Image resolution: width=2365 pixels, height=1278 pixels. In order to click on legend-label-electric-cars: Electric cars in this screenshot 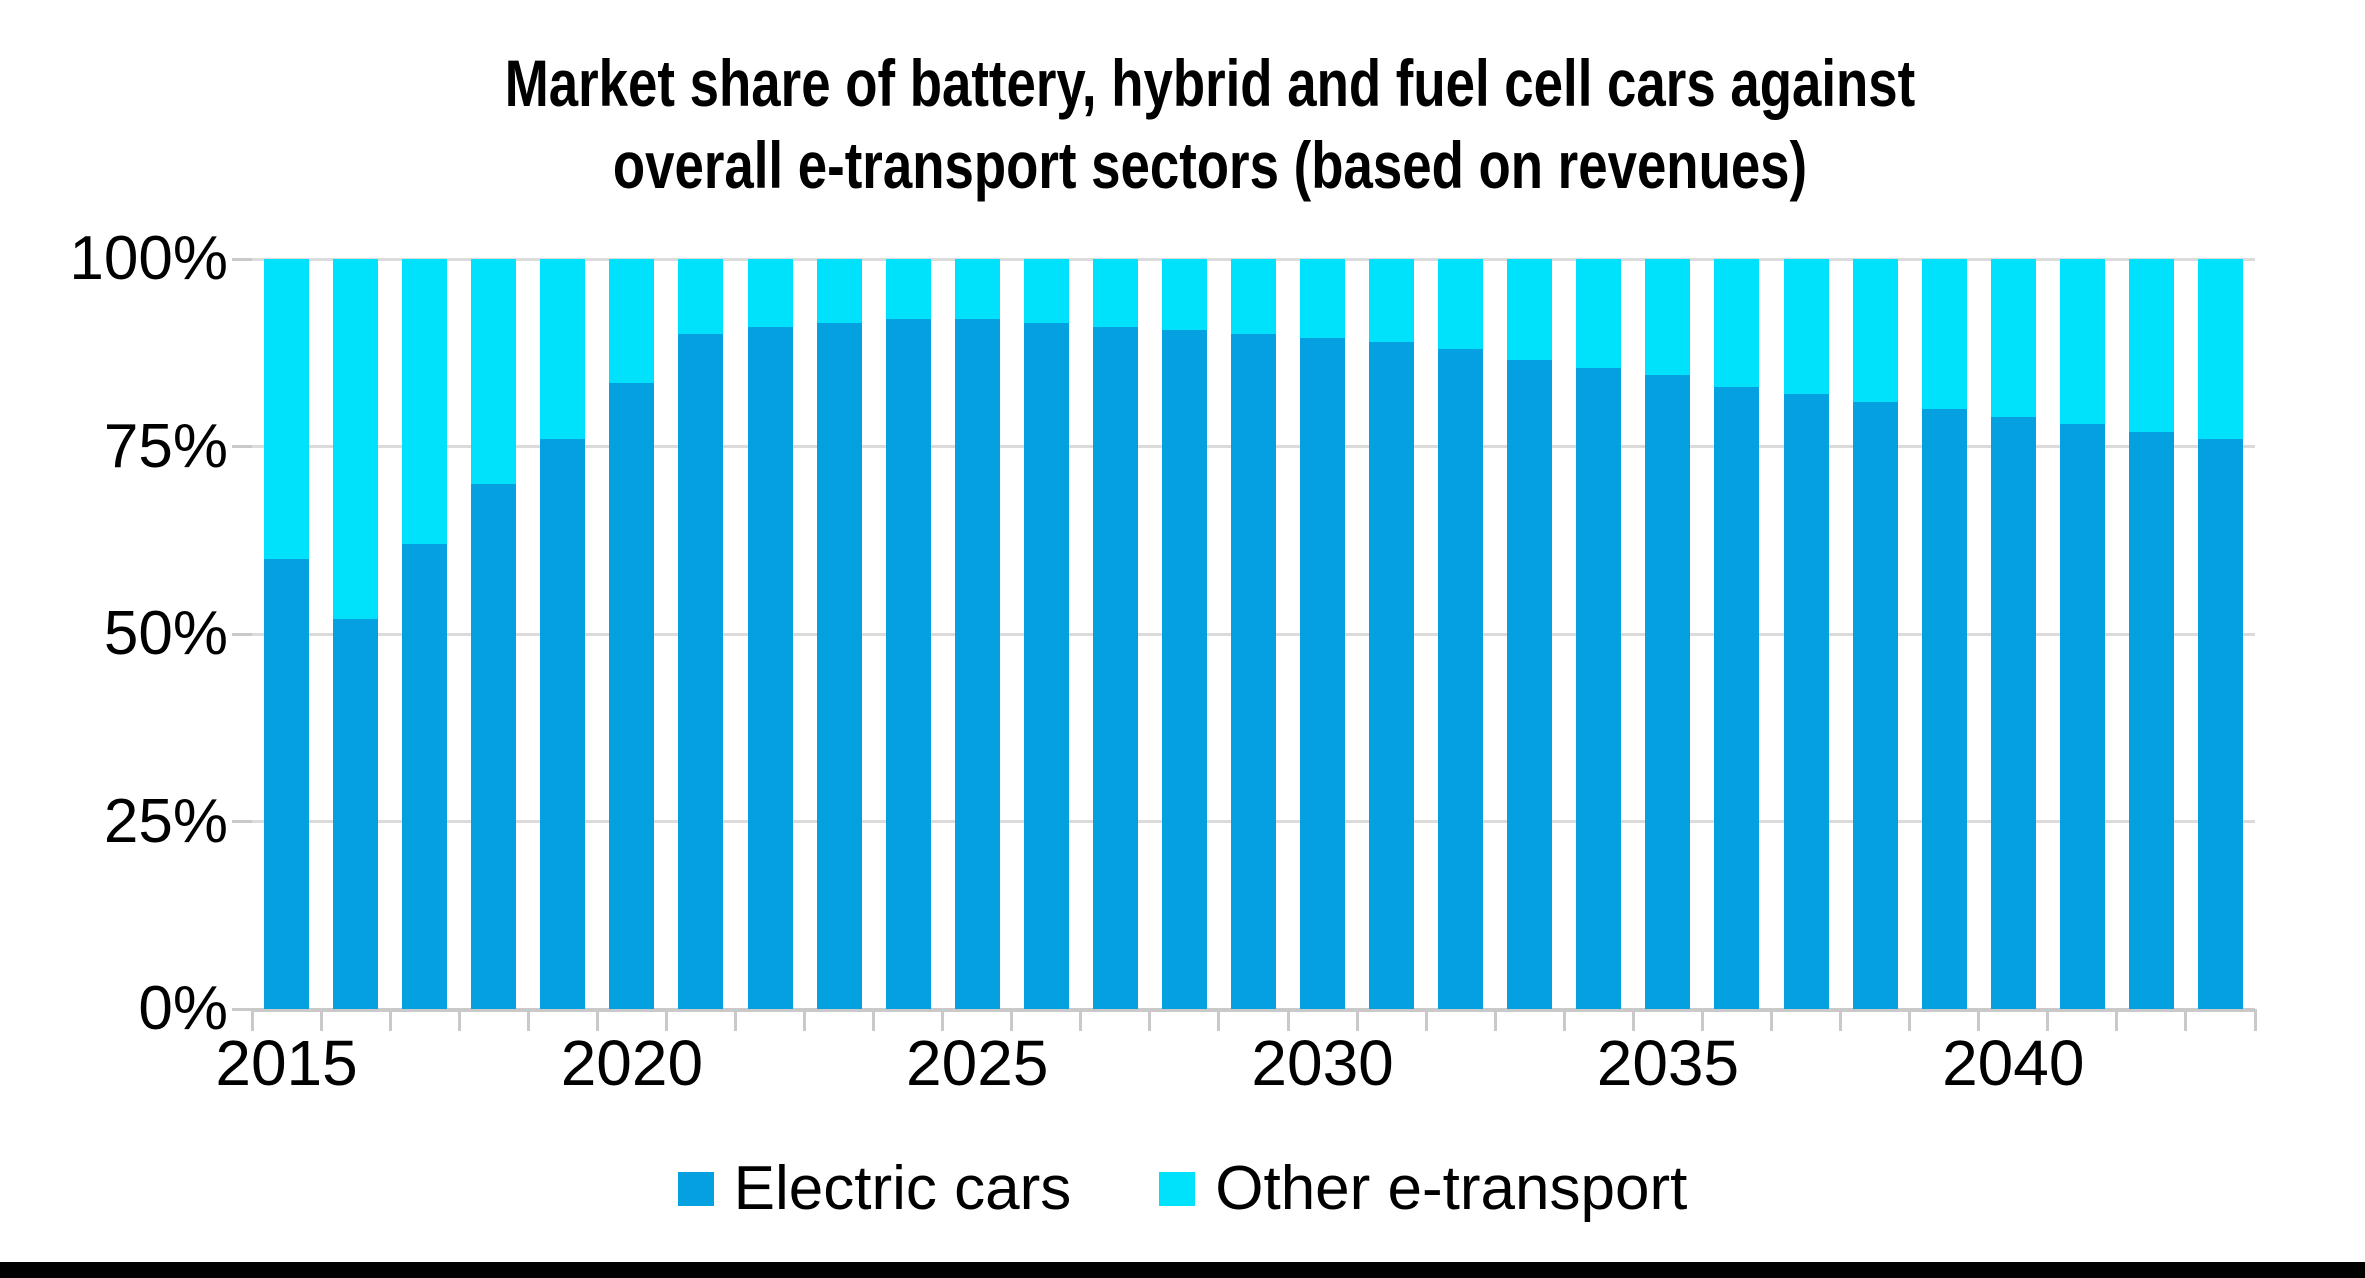, I will do `click(902, 1188)`.